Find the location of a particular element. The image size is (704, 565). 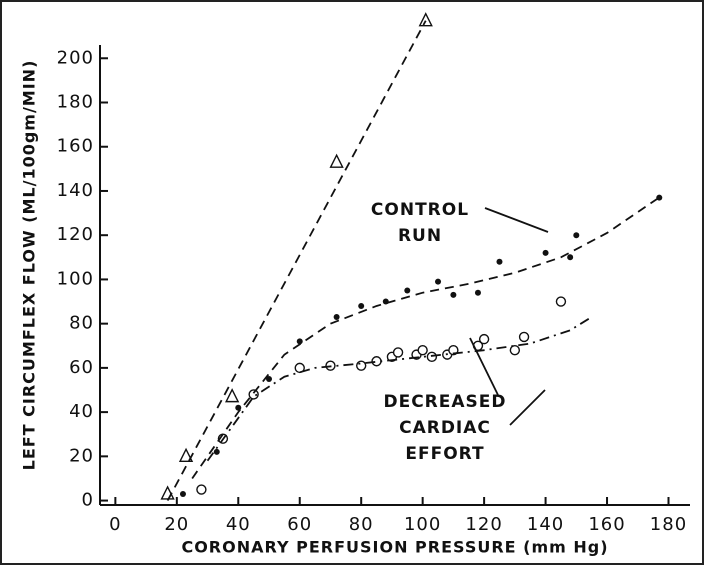

y-tick-label: 20 is located at coordinates (81, 455).